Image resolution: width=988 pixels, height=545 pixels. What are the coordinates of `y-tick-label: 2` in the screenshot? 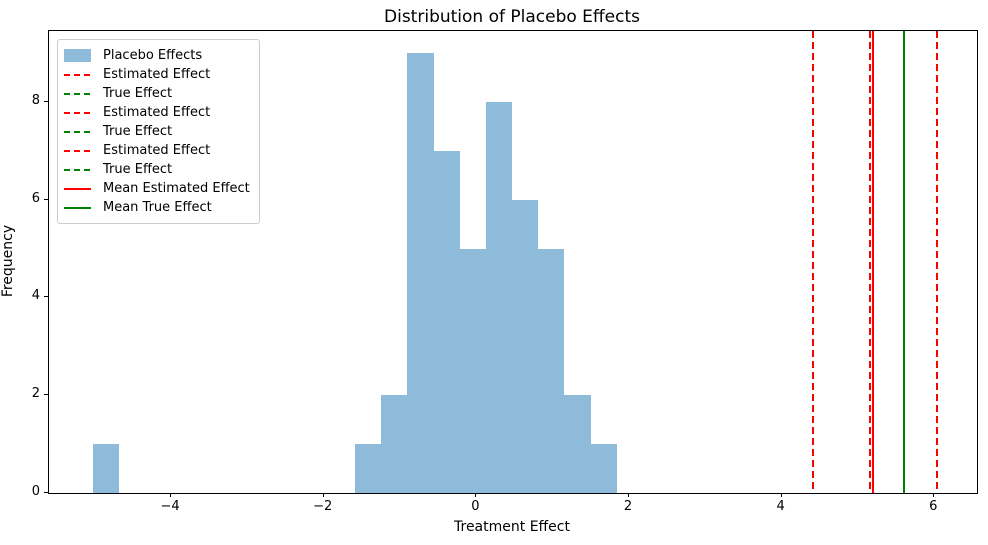 It's located at (35, 394).